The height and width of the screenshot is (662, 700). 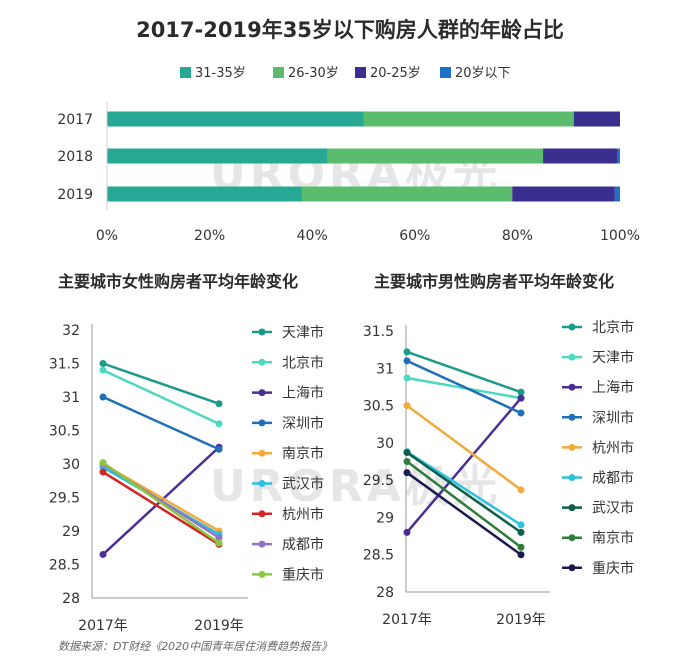 What do you see at coordinates (262, 514) in the screenshot?
I see `legend-marker-1-杭州市` at bounding box center [262, 514].